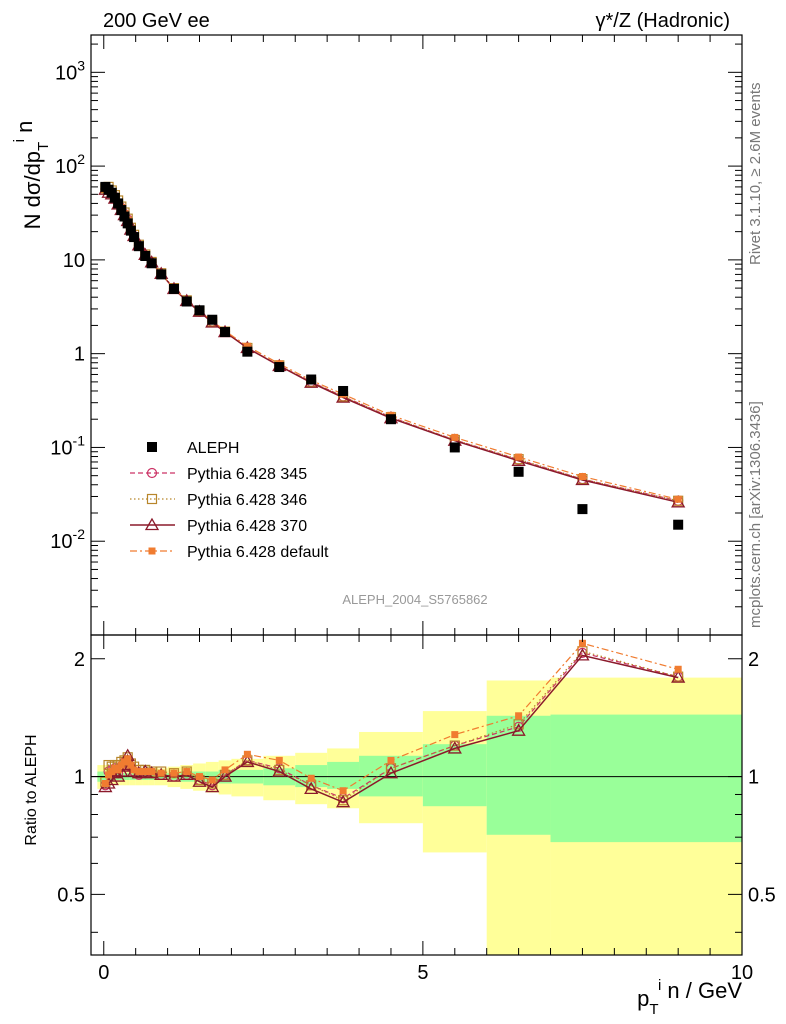  Describe the element at coordinates (392, 723) in the screenshot. I see `ratio-series-layer` at that location.